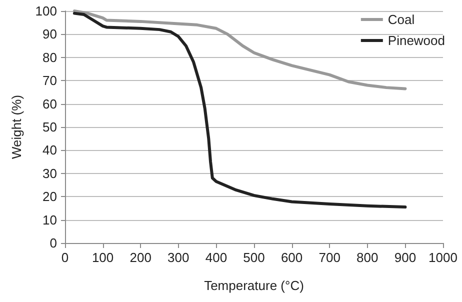 This screenshot has width=462, height=302. Describe the element at coordinates (49, 150) in the screenshot. I see `y-tick-label: 40` at that location.